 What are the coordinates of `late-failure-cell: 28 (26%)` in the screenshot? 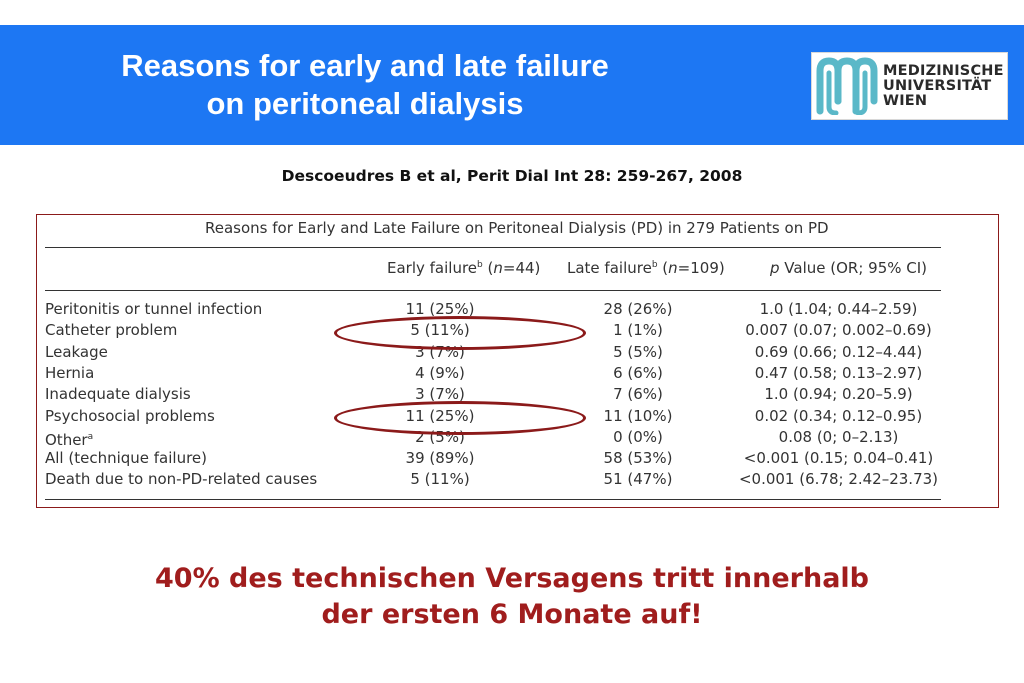 It's located at (638, 309).